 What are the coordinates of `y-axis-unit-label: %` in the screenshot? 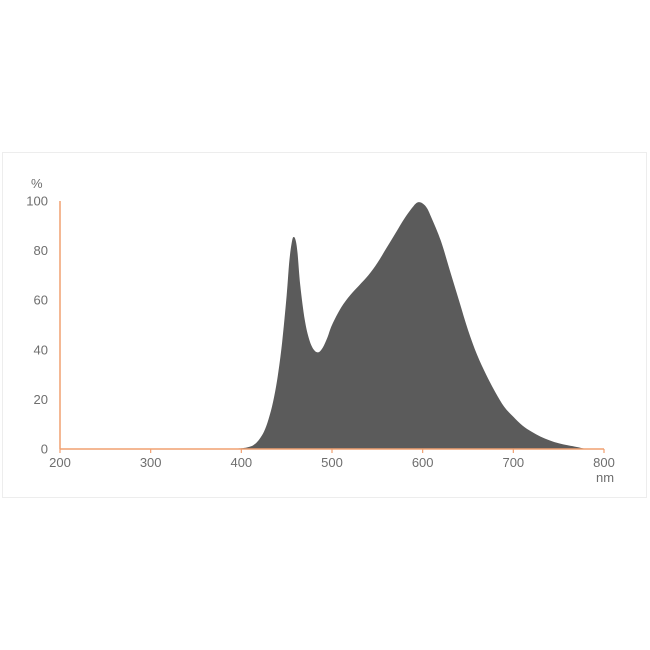 It's located at (37, 183).